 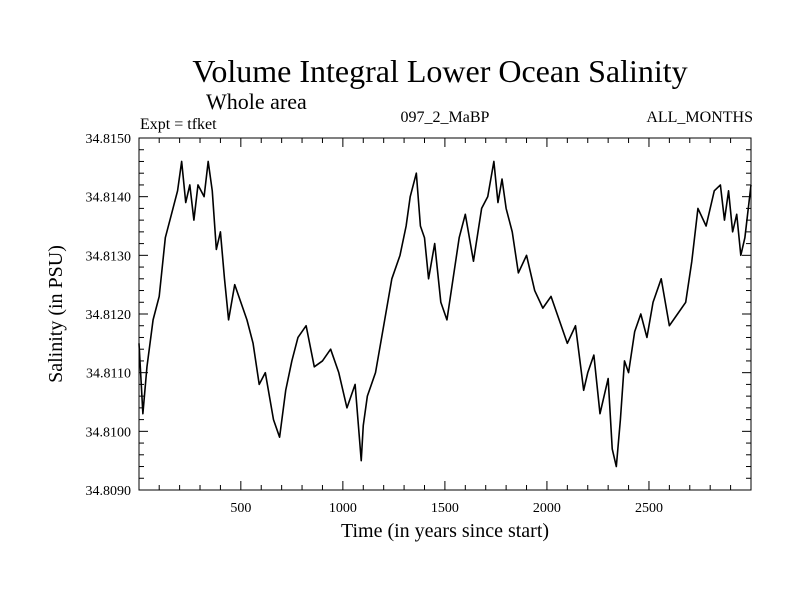 I want to click on y-tick-label: 34.8140, so click(x=109, y=198).